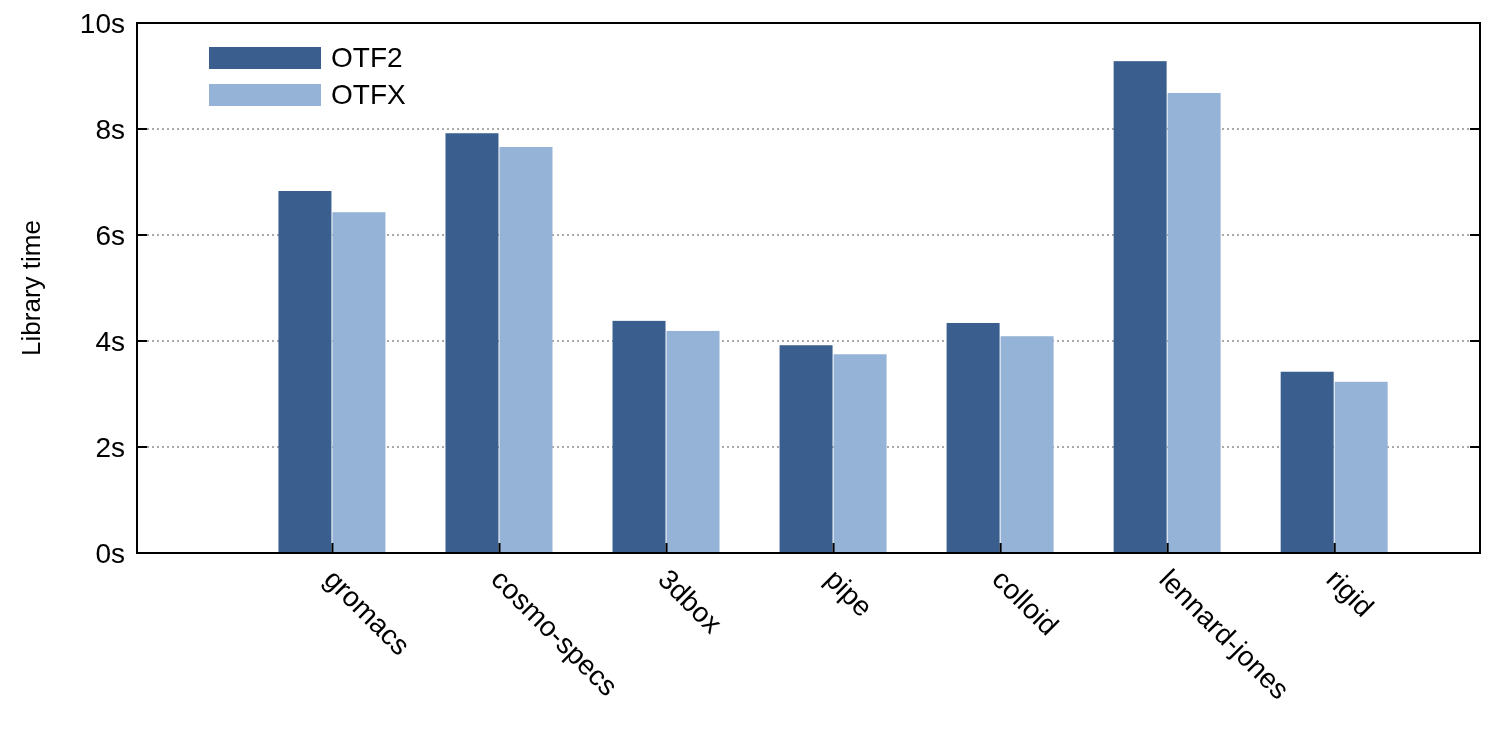 The image size is (1493, 747). What do you see at coordinates (102, 23) in the screenshot?
I see `y-tick-label: 10s` at bounding box center [102, 23].